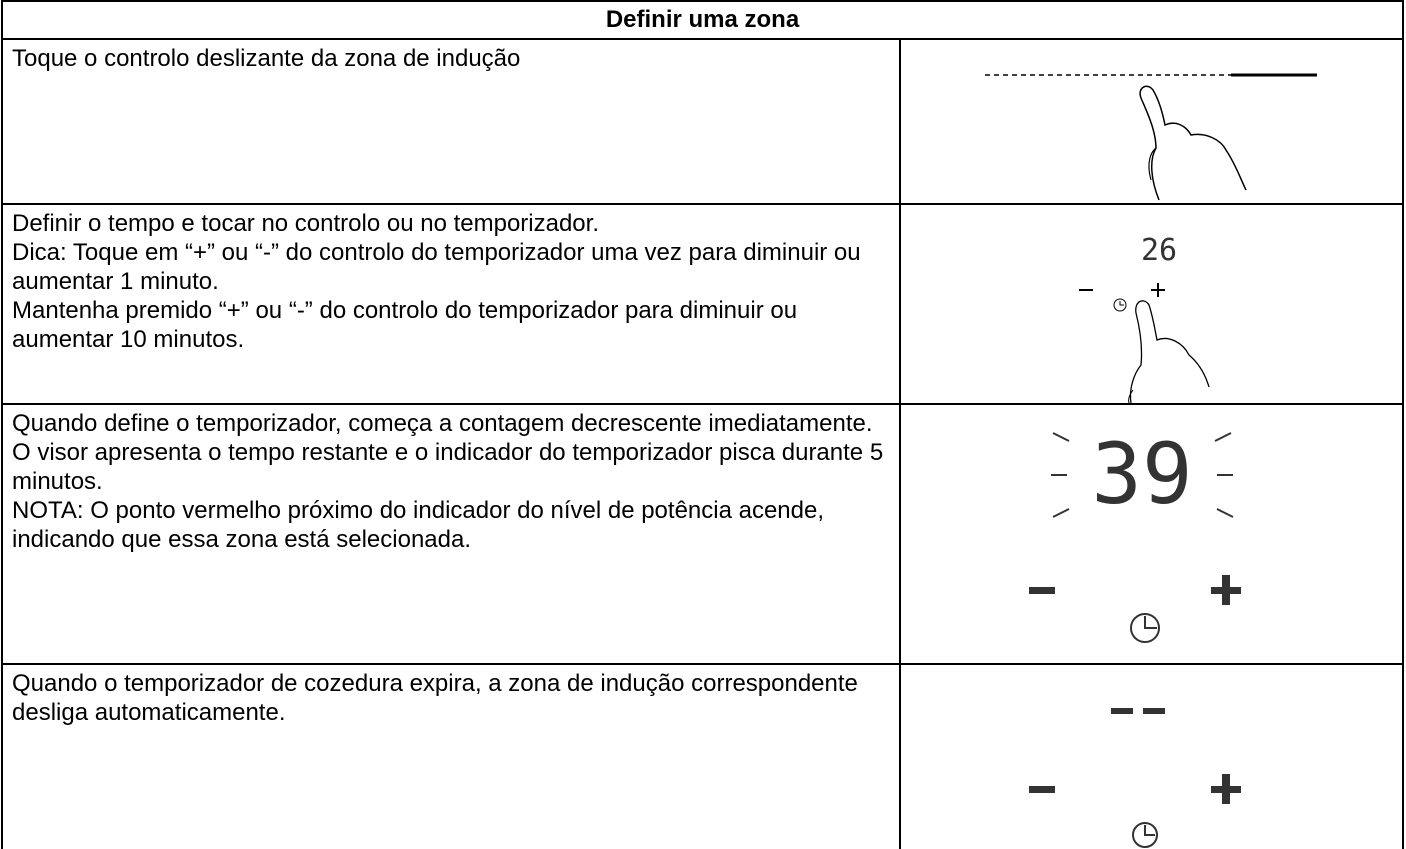  Describe the element at coordinates (1144, 318) in the screenshot. I see `timer-illustration: 26` at that location.